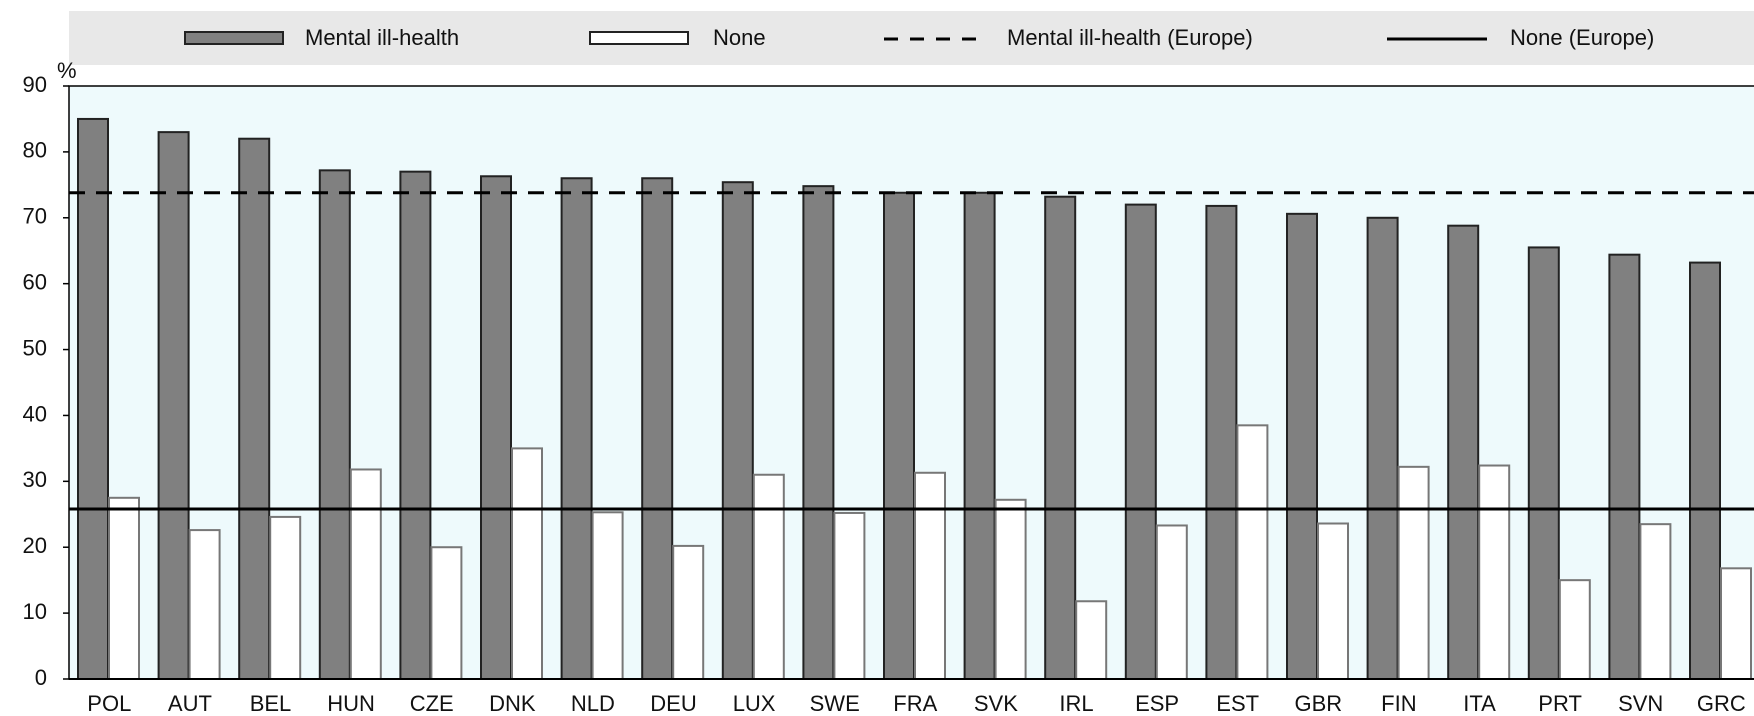 This screenshot has width=1754, height=716. Describe the element at coordinates (35, 281) in the screenshot. I see `y-tick-label: 60` at that location.